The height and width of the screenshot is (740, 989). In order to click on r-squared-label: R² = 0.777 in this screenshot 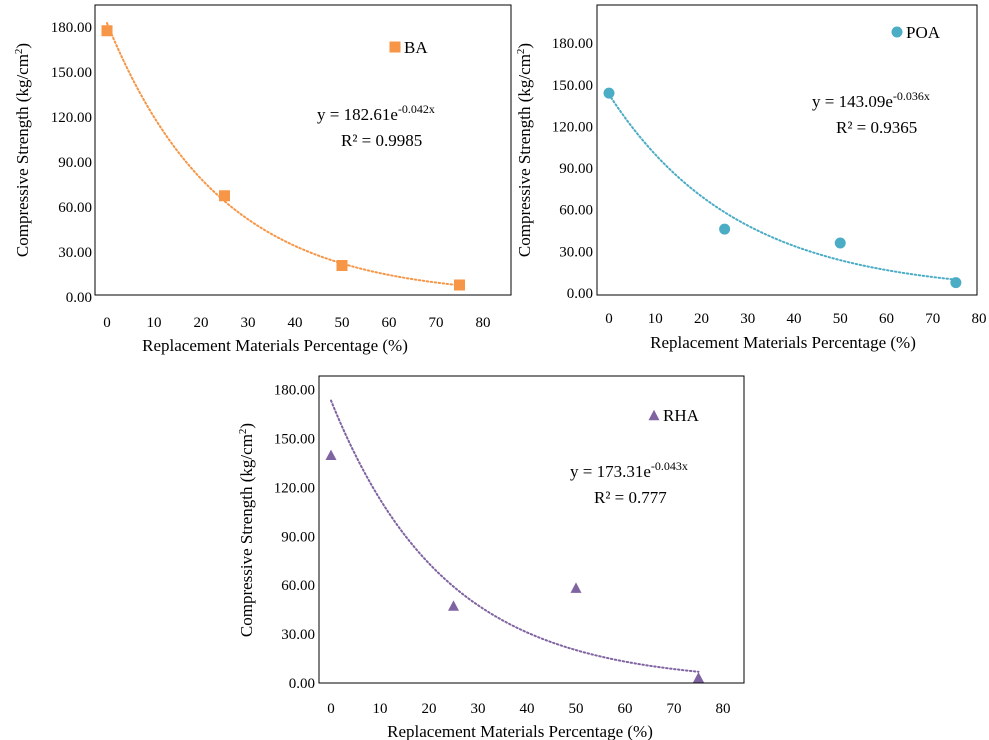, I will do `click(630, 497)`.